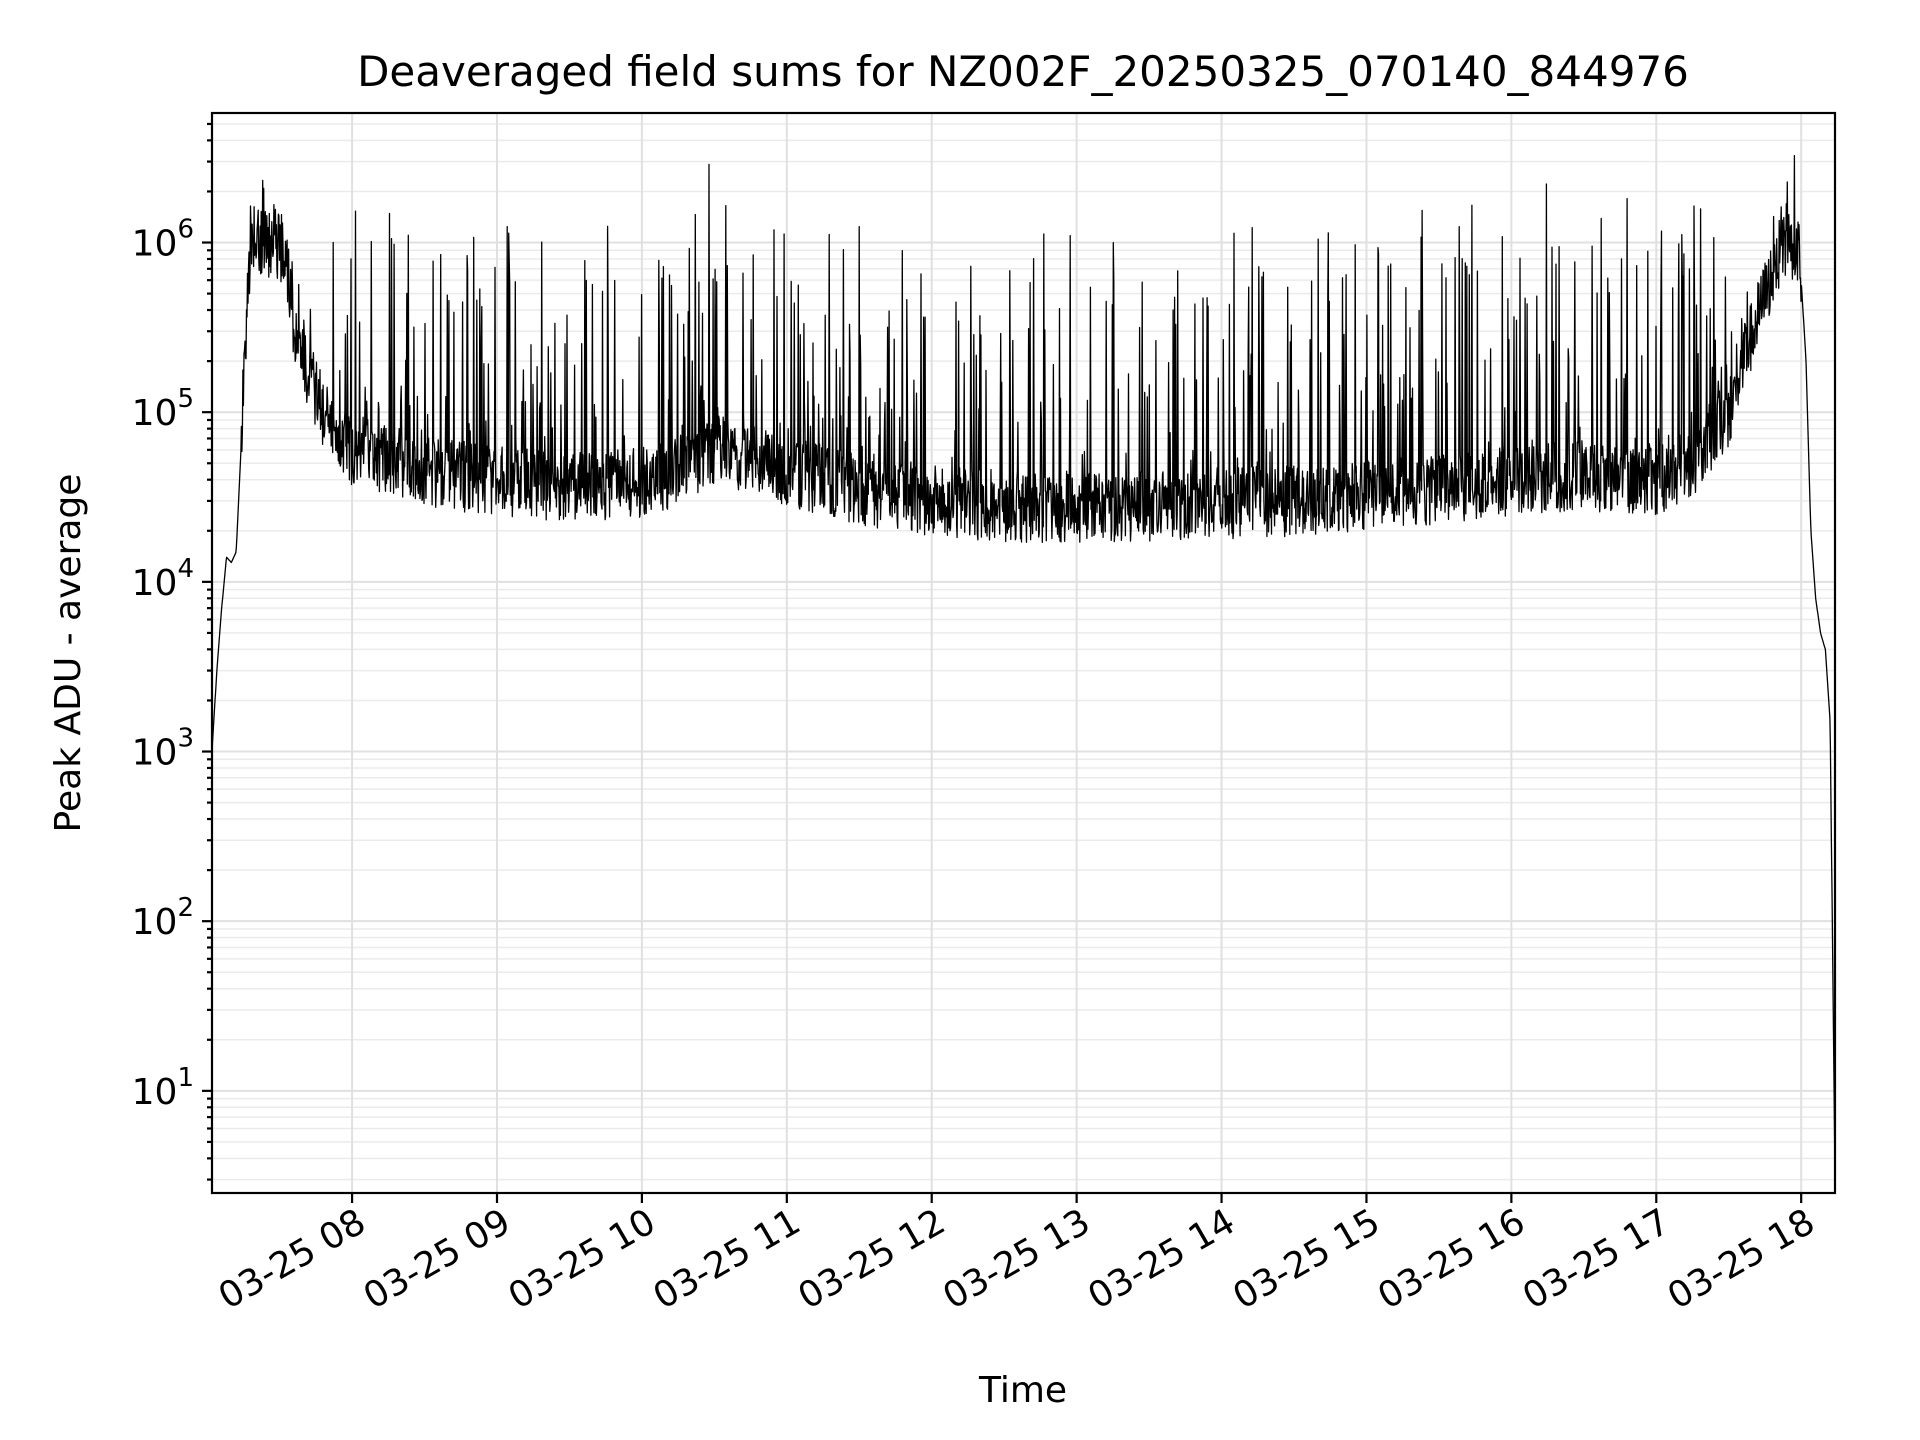 The width and height of the screenshot is (1920, 1440). Describe the element at coordinates (1451, 1259) in the screenshot. I see `x-tick-label: 03-25 16` at that location.